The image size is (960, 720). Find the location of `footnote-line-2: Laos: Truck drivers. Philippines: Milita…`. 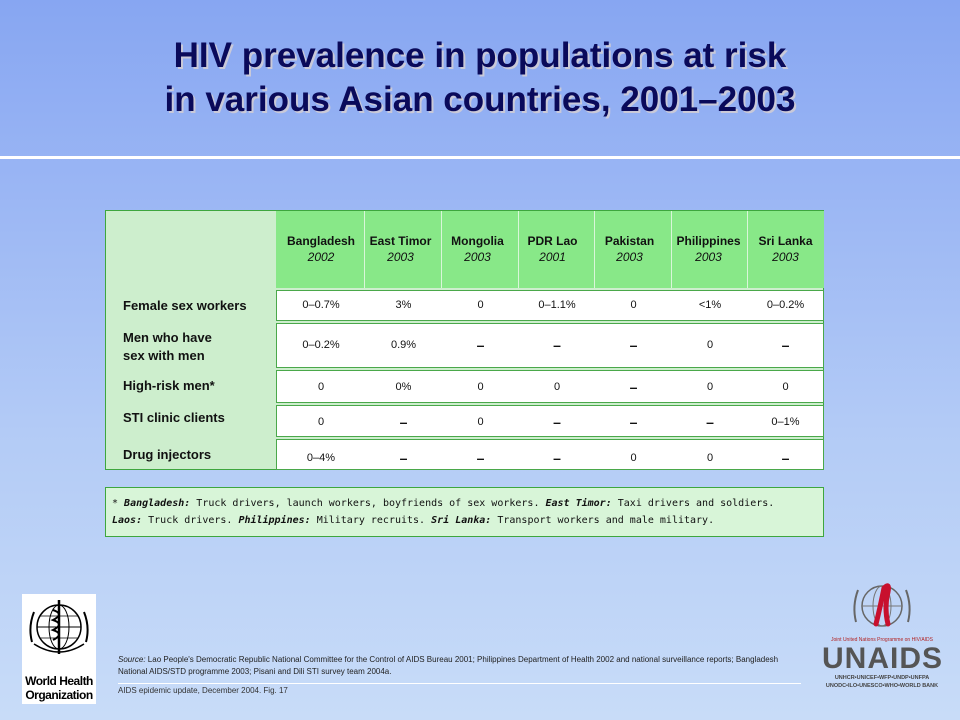

footnote-line-2: Laos: Truck drivers. Philippines: Milita… is located at coordinates (467, 520).